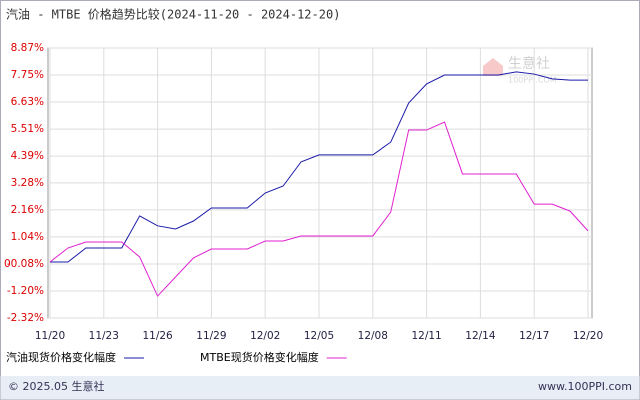  Describe the element at coordinates (27, 210) in the screenshot. I see `y-tick-label: 2.16%` at that location.